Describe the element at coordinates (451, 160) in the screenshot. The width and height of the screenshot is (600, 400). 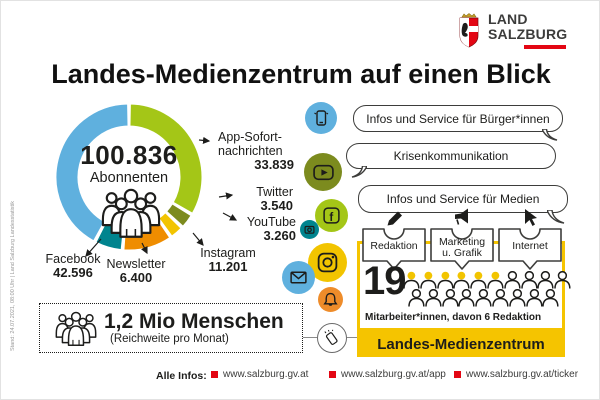
I see `bubble-krisenkommunikation: Krisenkommunikation` at that location.